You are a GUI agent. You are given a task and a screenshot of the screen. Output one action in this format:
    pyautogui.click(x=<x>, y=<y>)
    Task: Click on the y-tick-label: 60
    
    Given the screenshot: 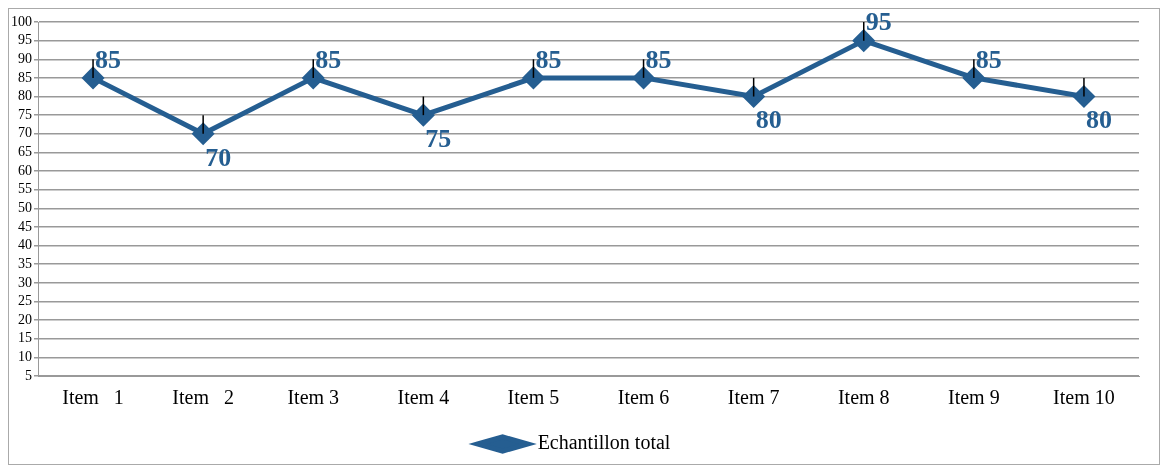 What is the action you would take?
    pyautogui.click(x=25, y=170)
    